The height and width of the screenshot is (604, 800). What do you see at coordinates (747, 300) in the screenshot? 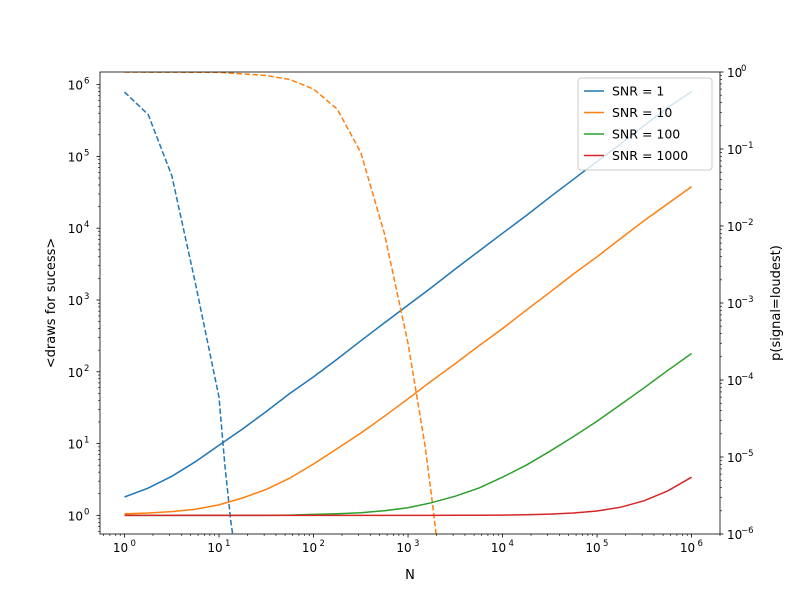
I see `y-right-tick-label-exponent: −3` at bounding box center [747, 300].